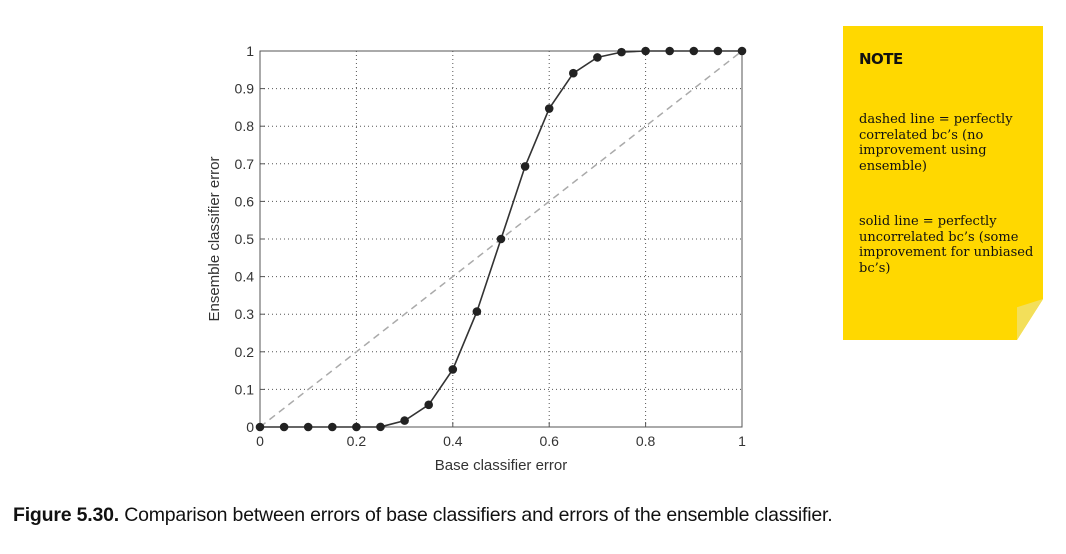 The height and width of the screenshot is (554, 1066). Describe the element at coordinates (245, 352) in the screenshot. I see `y-tick-label: 0.2` at that location.